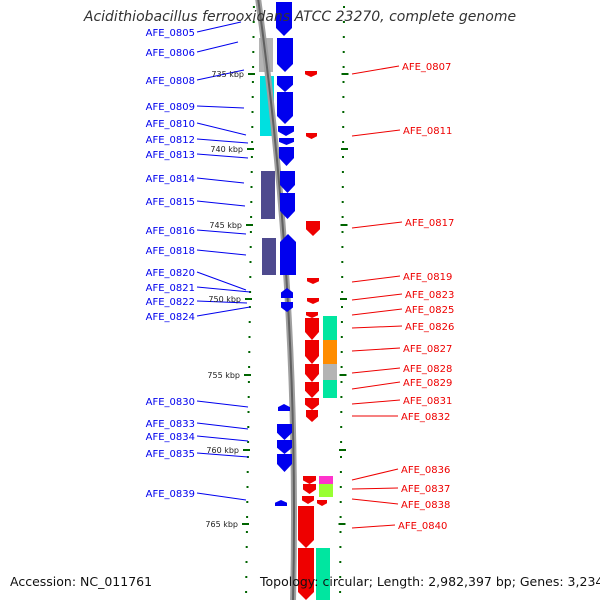 Image resolution: width=600 pixels, height=600 pixels. Describe the element at coordinates (427, 349) in the screenshot. I see `reverse-gene-label: AFE_0827` at that location.